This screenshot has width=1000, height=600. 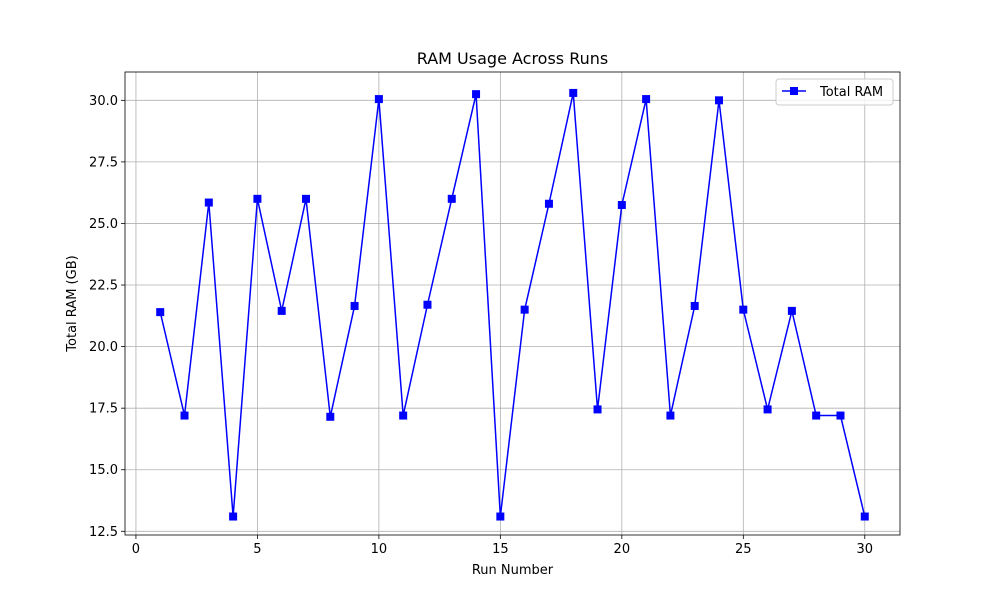 I want to click on x-tick-label: 25, so click(x=743, y=549).